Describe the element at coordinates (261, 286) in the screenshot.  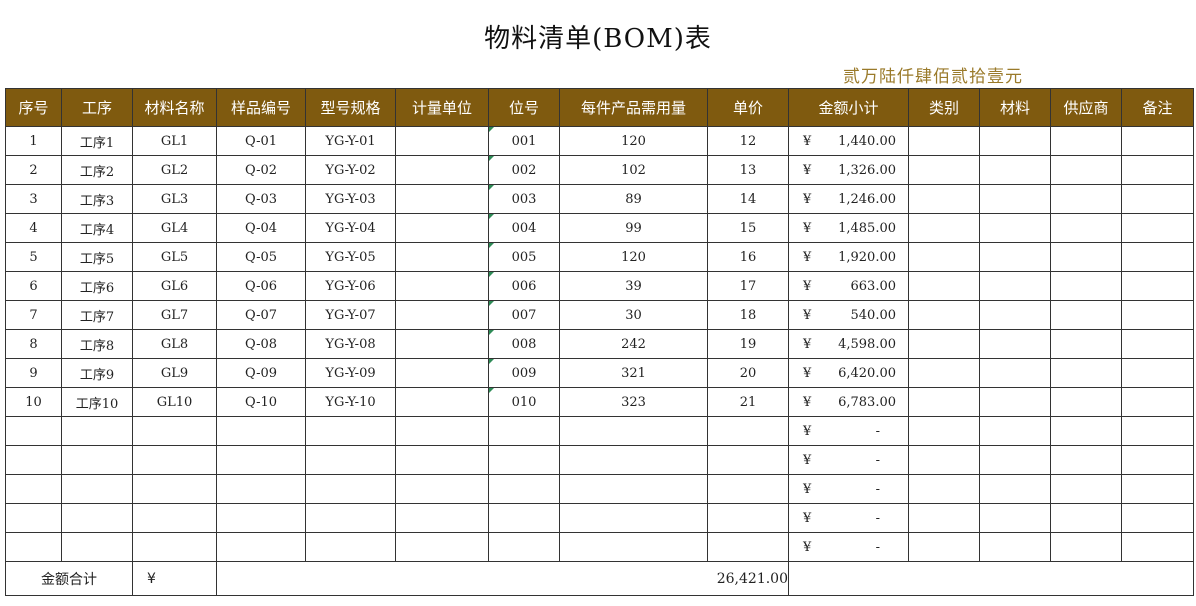
I see `cell-sample: Q-06` at that location.